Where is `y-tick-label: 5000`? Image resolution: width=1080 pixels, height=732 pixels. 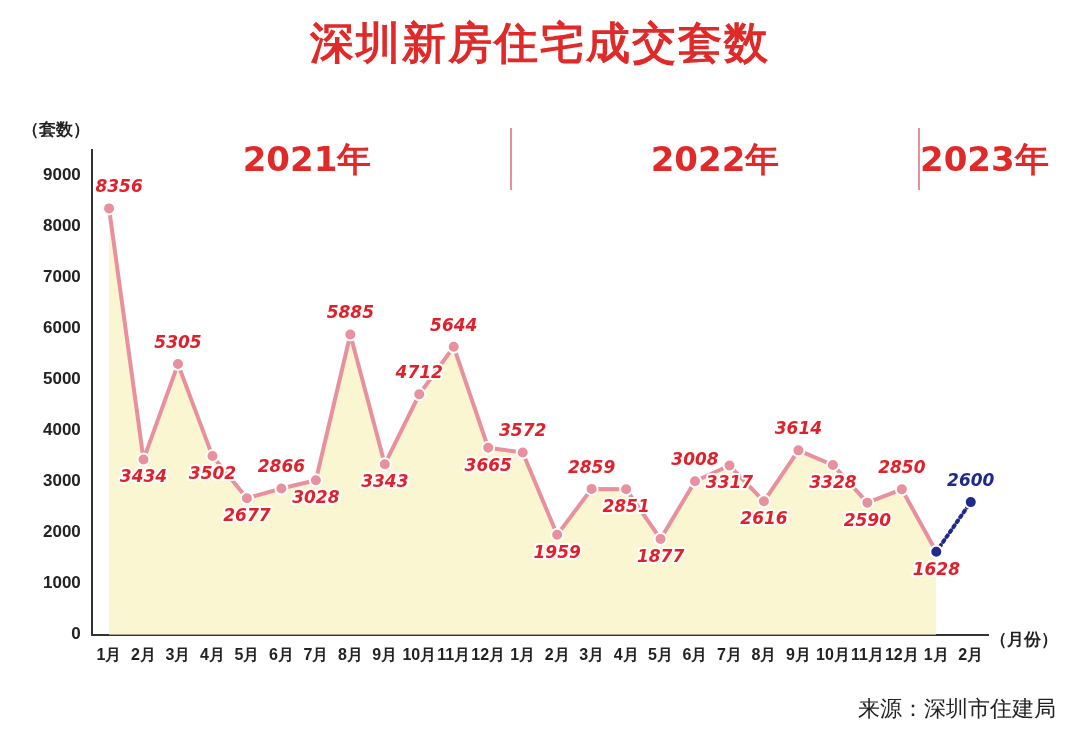
y-tick-label: 5000 is located at coordinates (61, 379).